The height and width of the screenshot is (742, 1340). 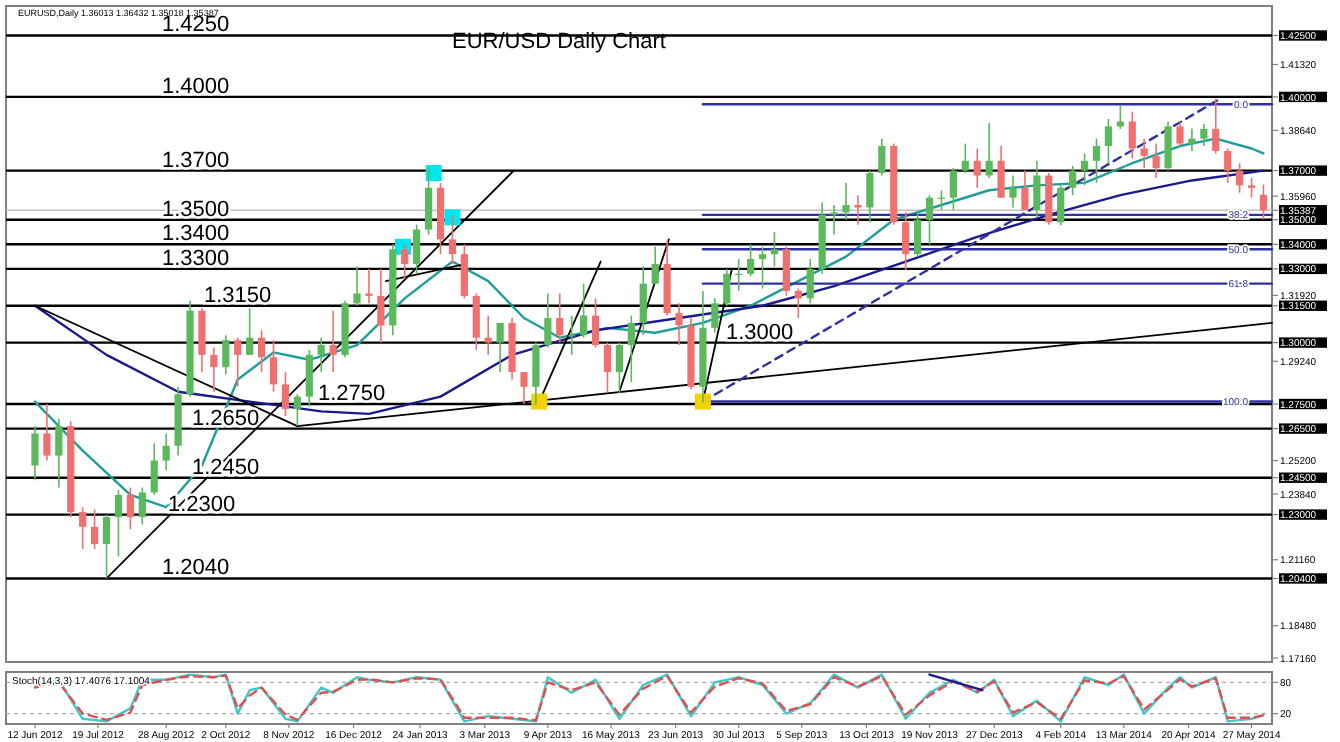 What do you see at coordinates (238, 295) in the screenshot?
I see `ref-line-label: 1.3150` at bounding box center [238, 295].